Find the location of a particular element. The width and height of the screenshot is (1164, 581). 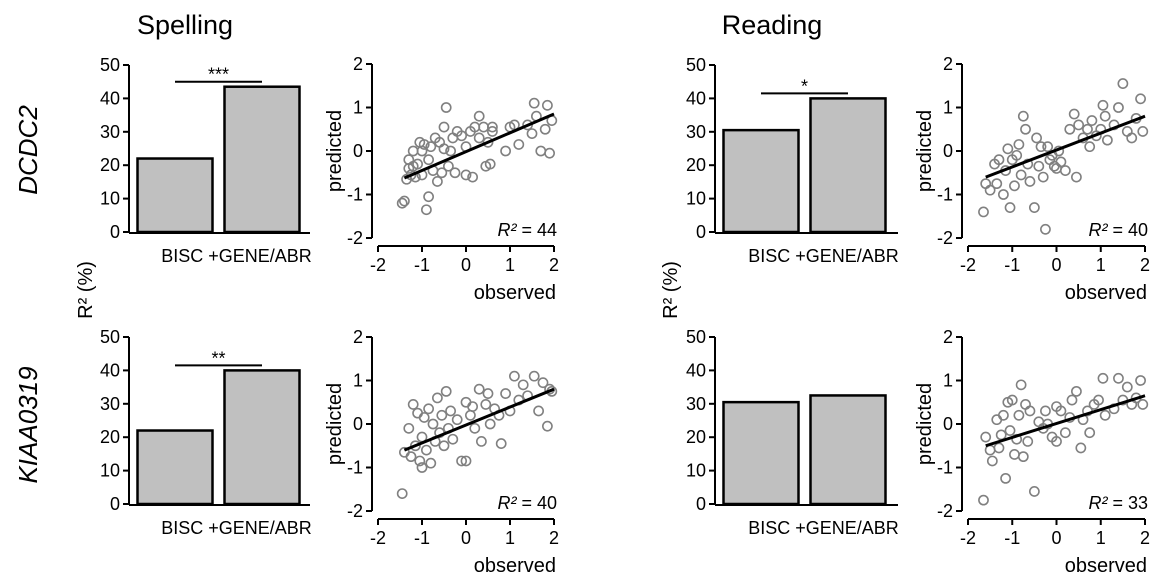

scatter-plot: -2 -1 0 1 2 -2 -1 0 1 2 observed predicted R² = 44 is located at coordinates (441, 179).